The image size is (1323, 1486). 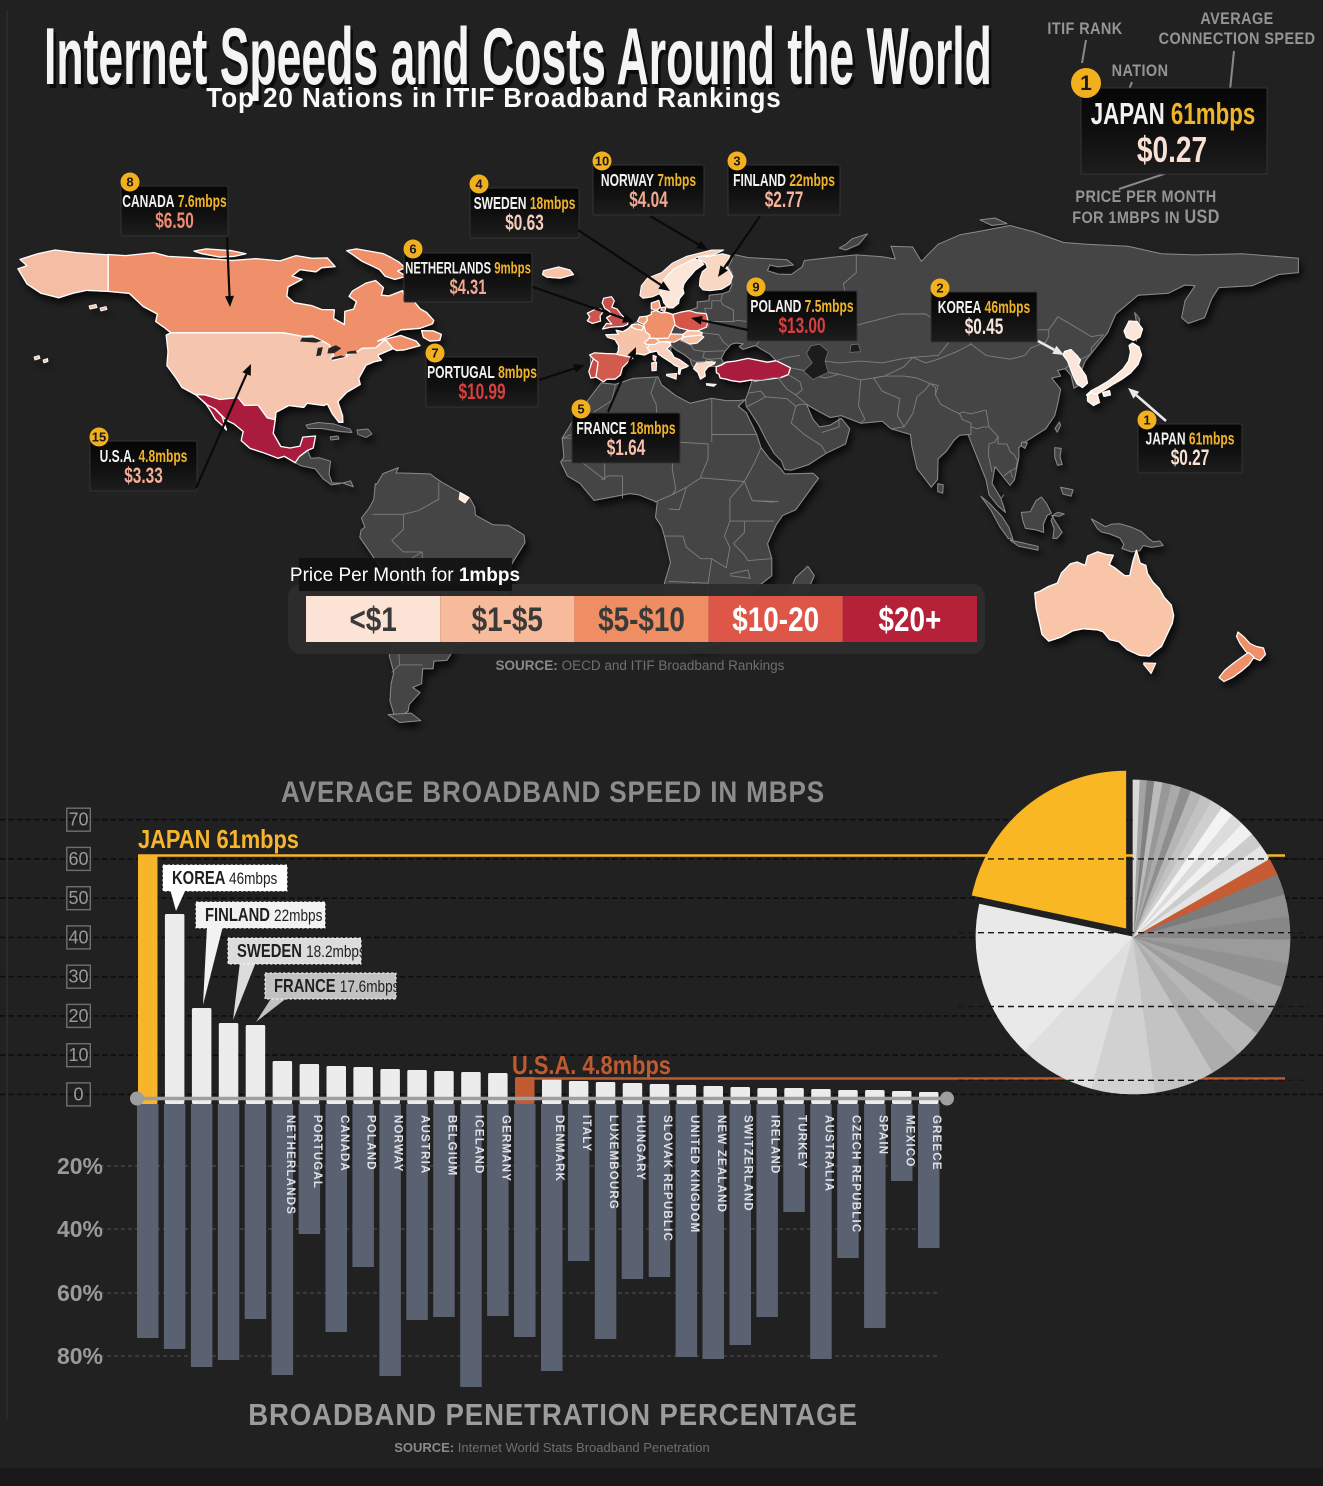 I want to click on svg-text: 7, so click(x=434, y=353).